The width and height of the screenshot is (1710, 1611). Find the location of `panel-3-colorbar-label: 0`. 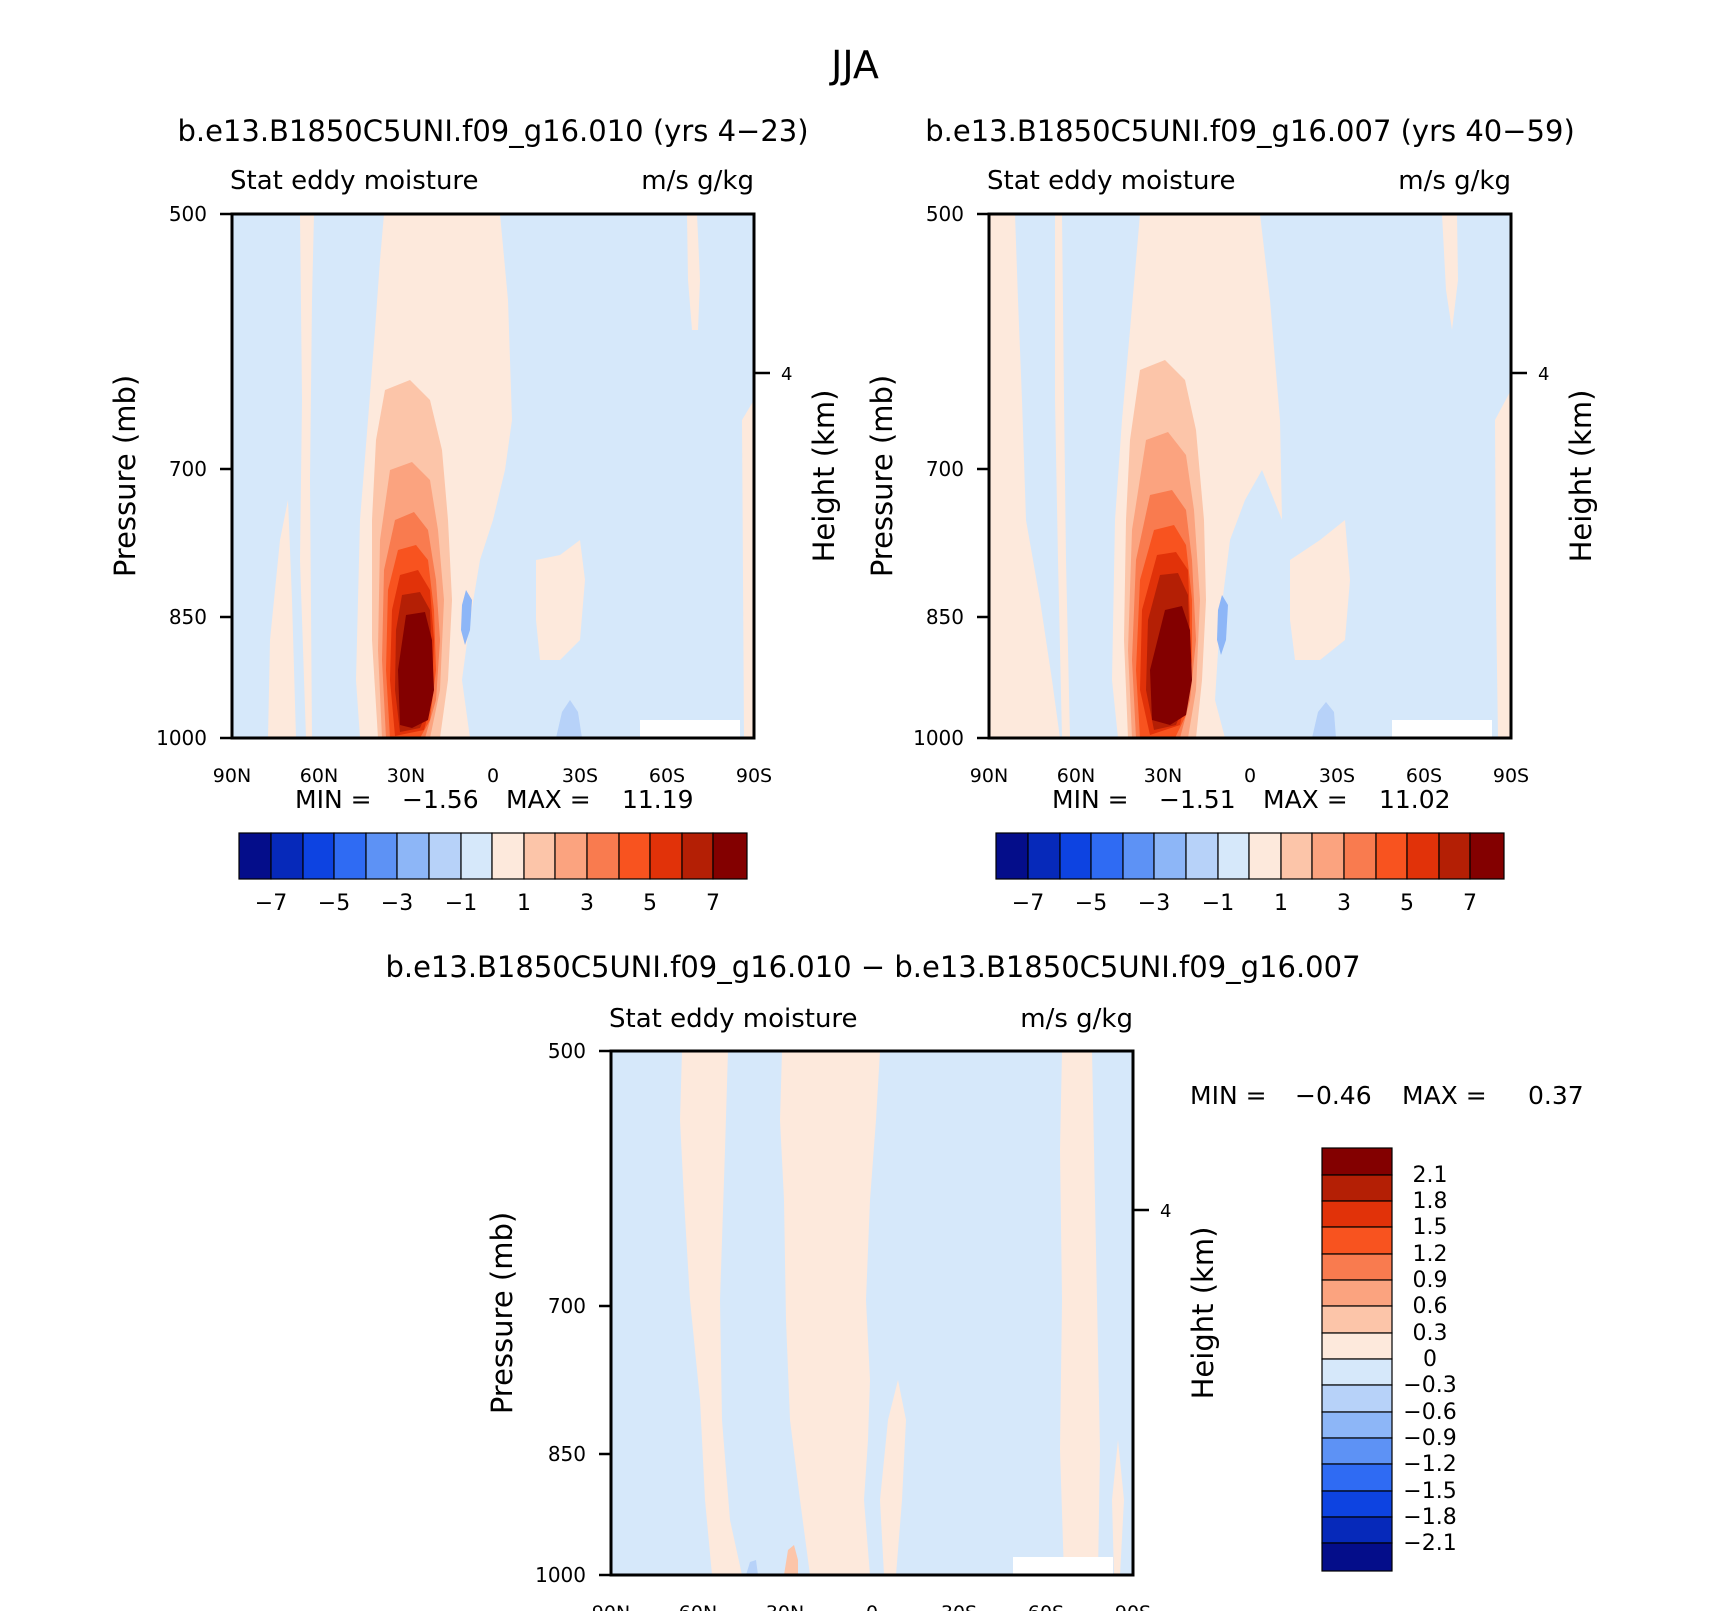

panel-3-colorbar-label: 0 is located at coordinates (1430, 1359).